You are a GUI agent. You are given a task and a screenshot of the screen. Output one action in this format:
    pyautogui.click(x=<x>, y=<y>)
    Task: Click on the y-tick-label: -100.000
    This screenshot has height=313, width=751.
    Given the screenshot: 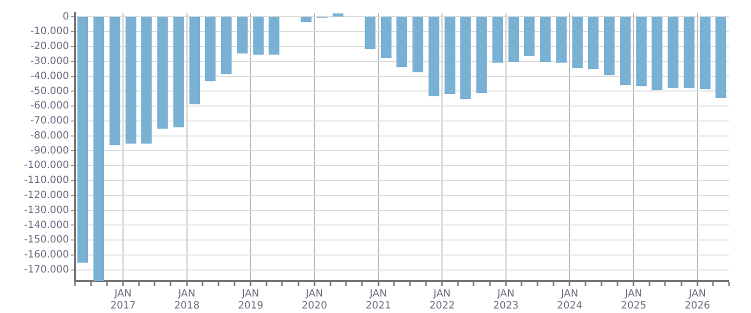 What is the action you would take?
    pyautogui.click(x=46, y=166)
    